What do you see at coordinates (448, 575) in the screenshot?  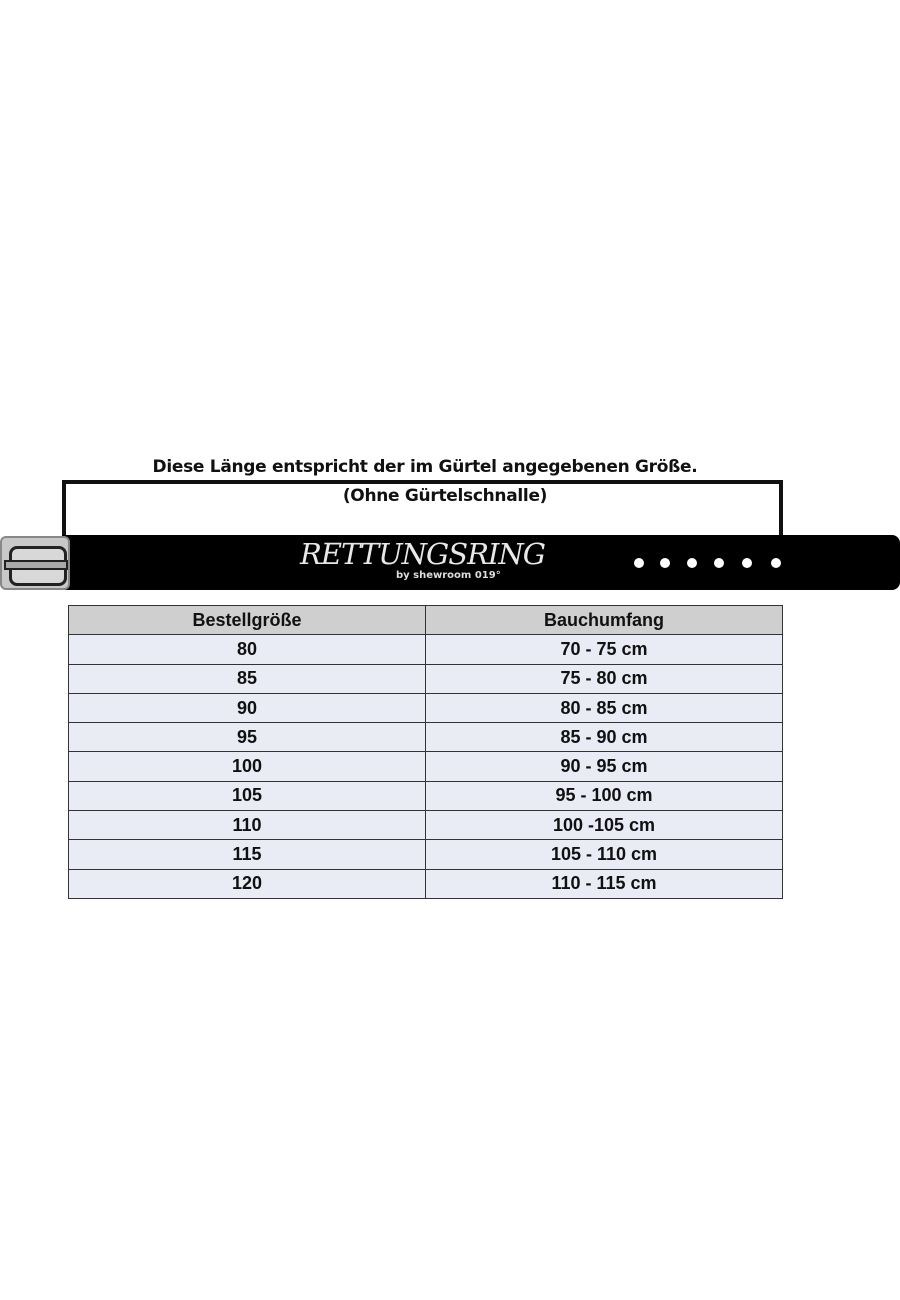 I see `brand-logo-sub: by shewroom 019°` at bounding box center [448, 575].